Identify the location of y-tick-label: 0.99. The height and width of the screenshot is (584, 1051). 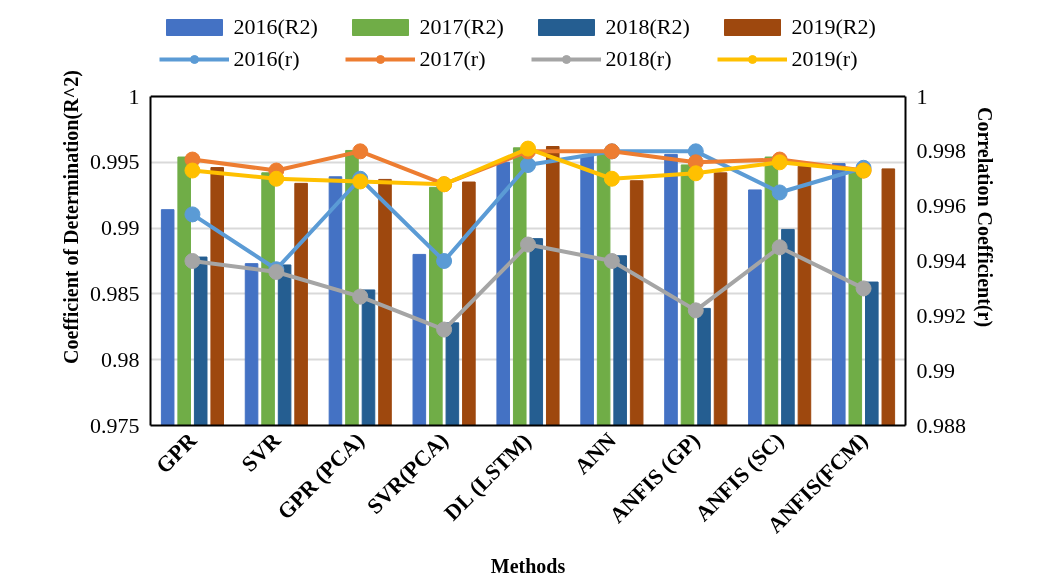
(120, 228).